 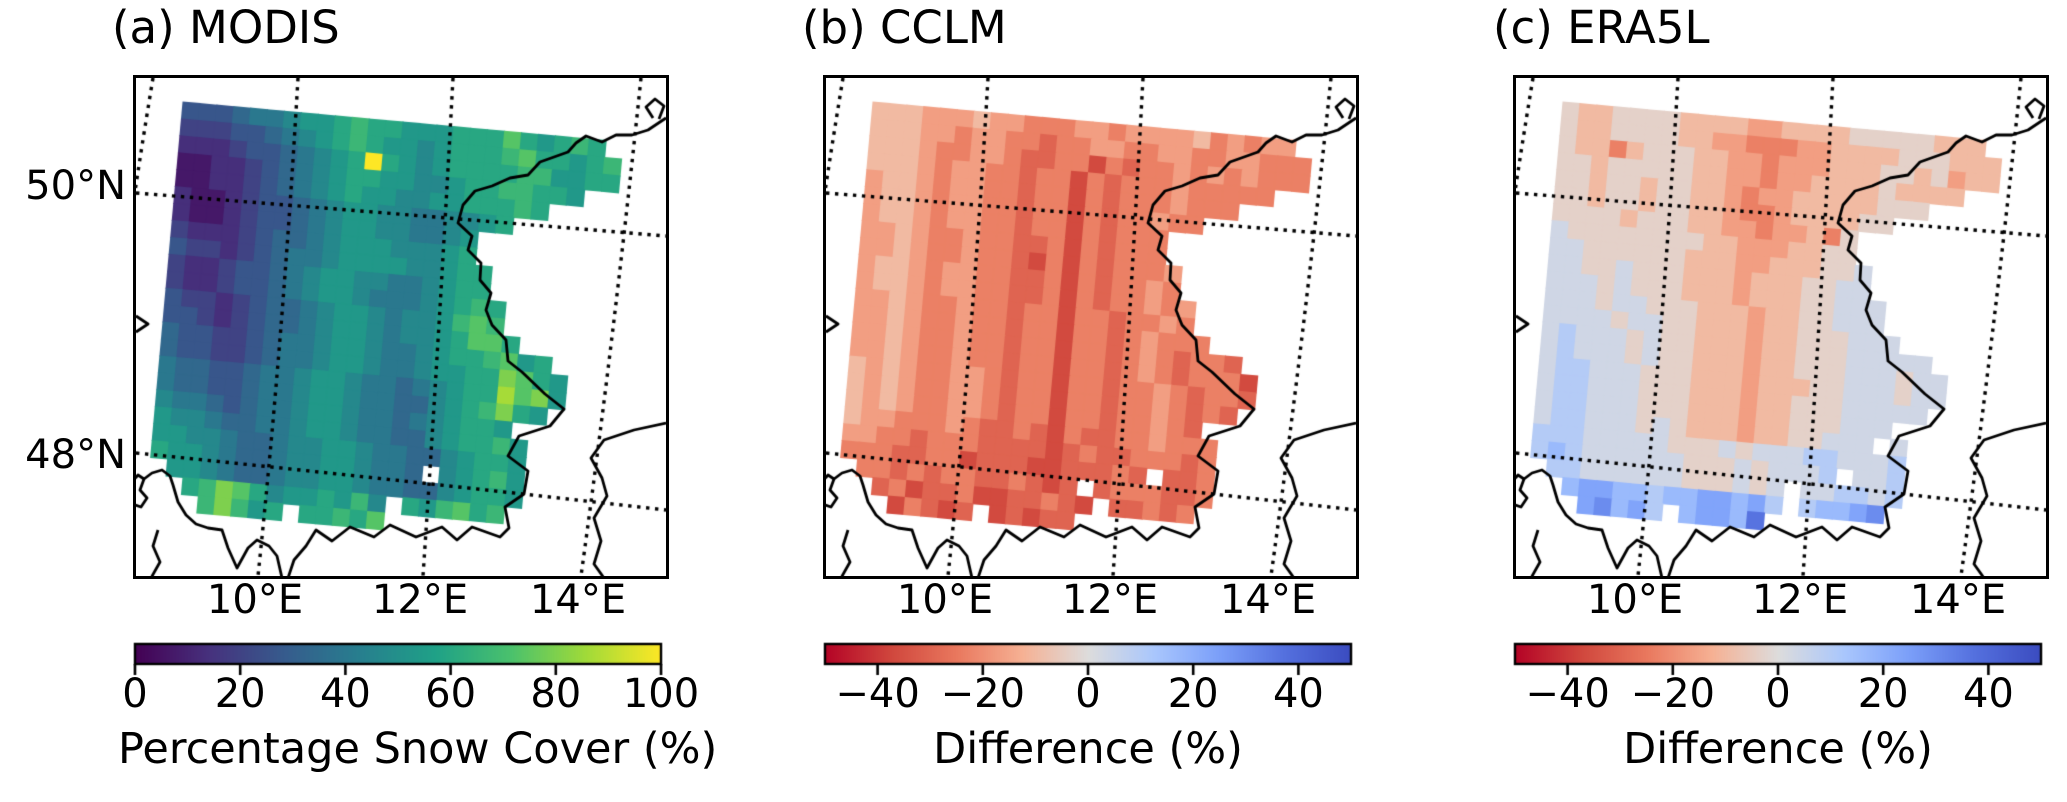 I want to click on y-tick-label: 50°N, so click(x=75, y=186).